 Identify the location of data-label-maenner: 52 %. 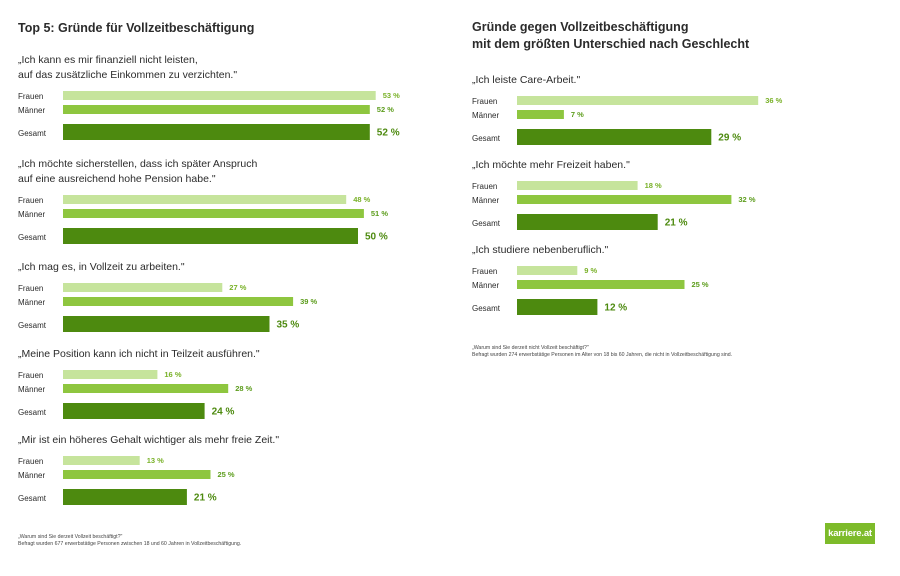
(385, 109).